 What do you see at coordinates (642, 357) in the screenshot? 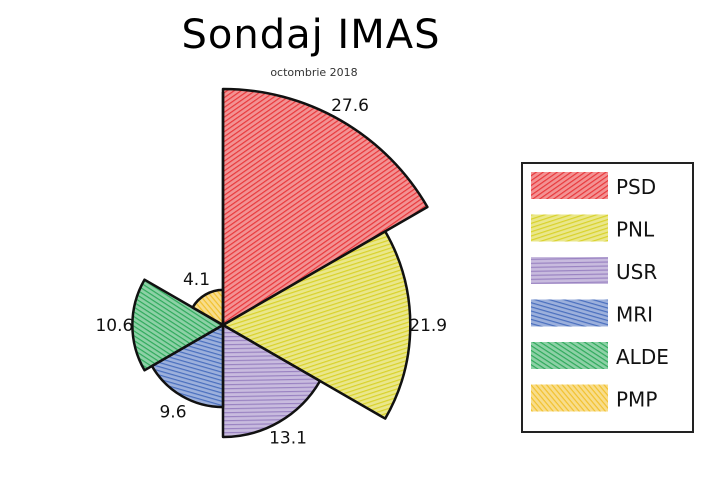
I see `legend-label-alde: ALDE` at bounding box center [642, 357].